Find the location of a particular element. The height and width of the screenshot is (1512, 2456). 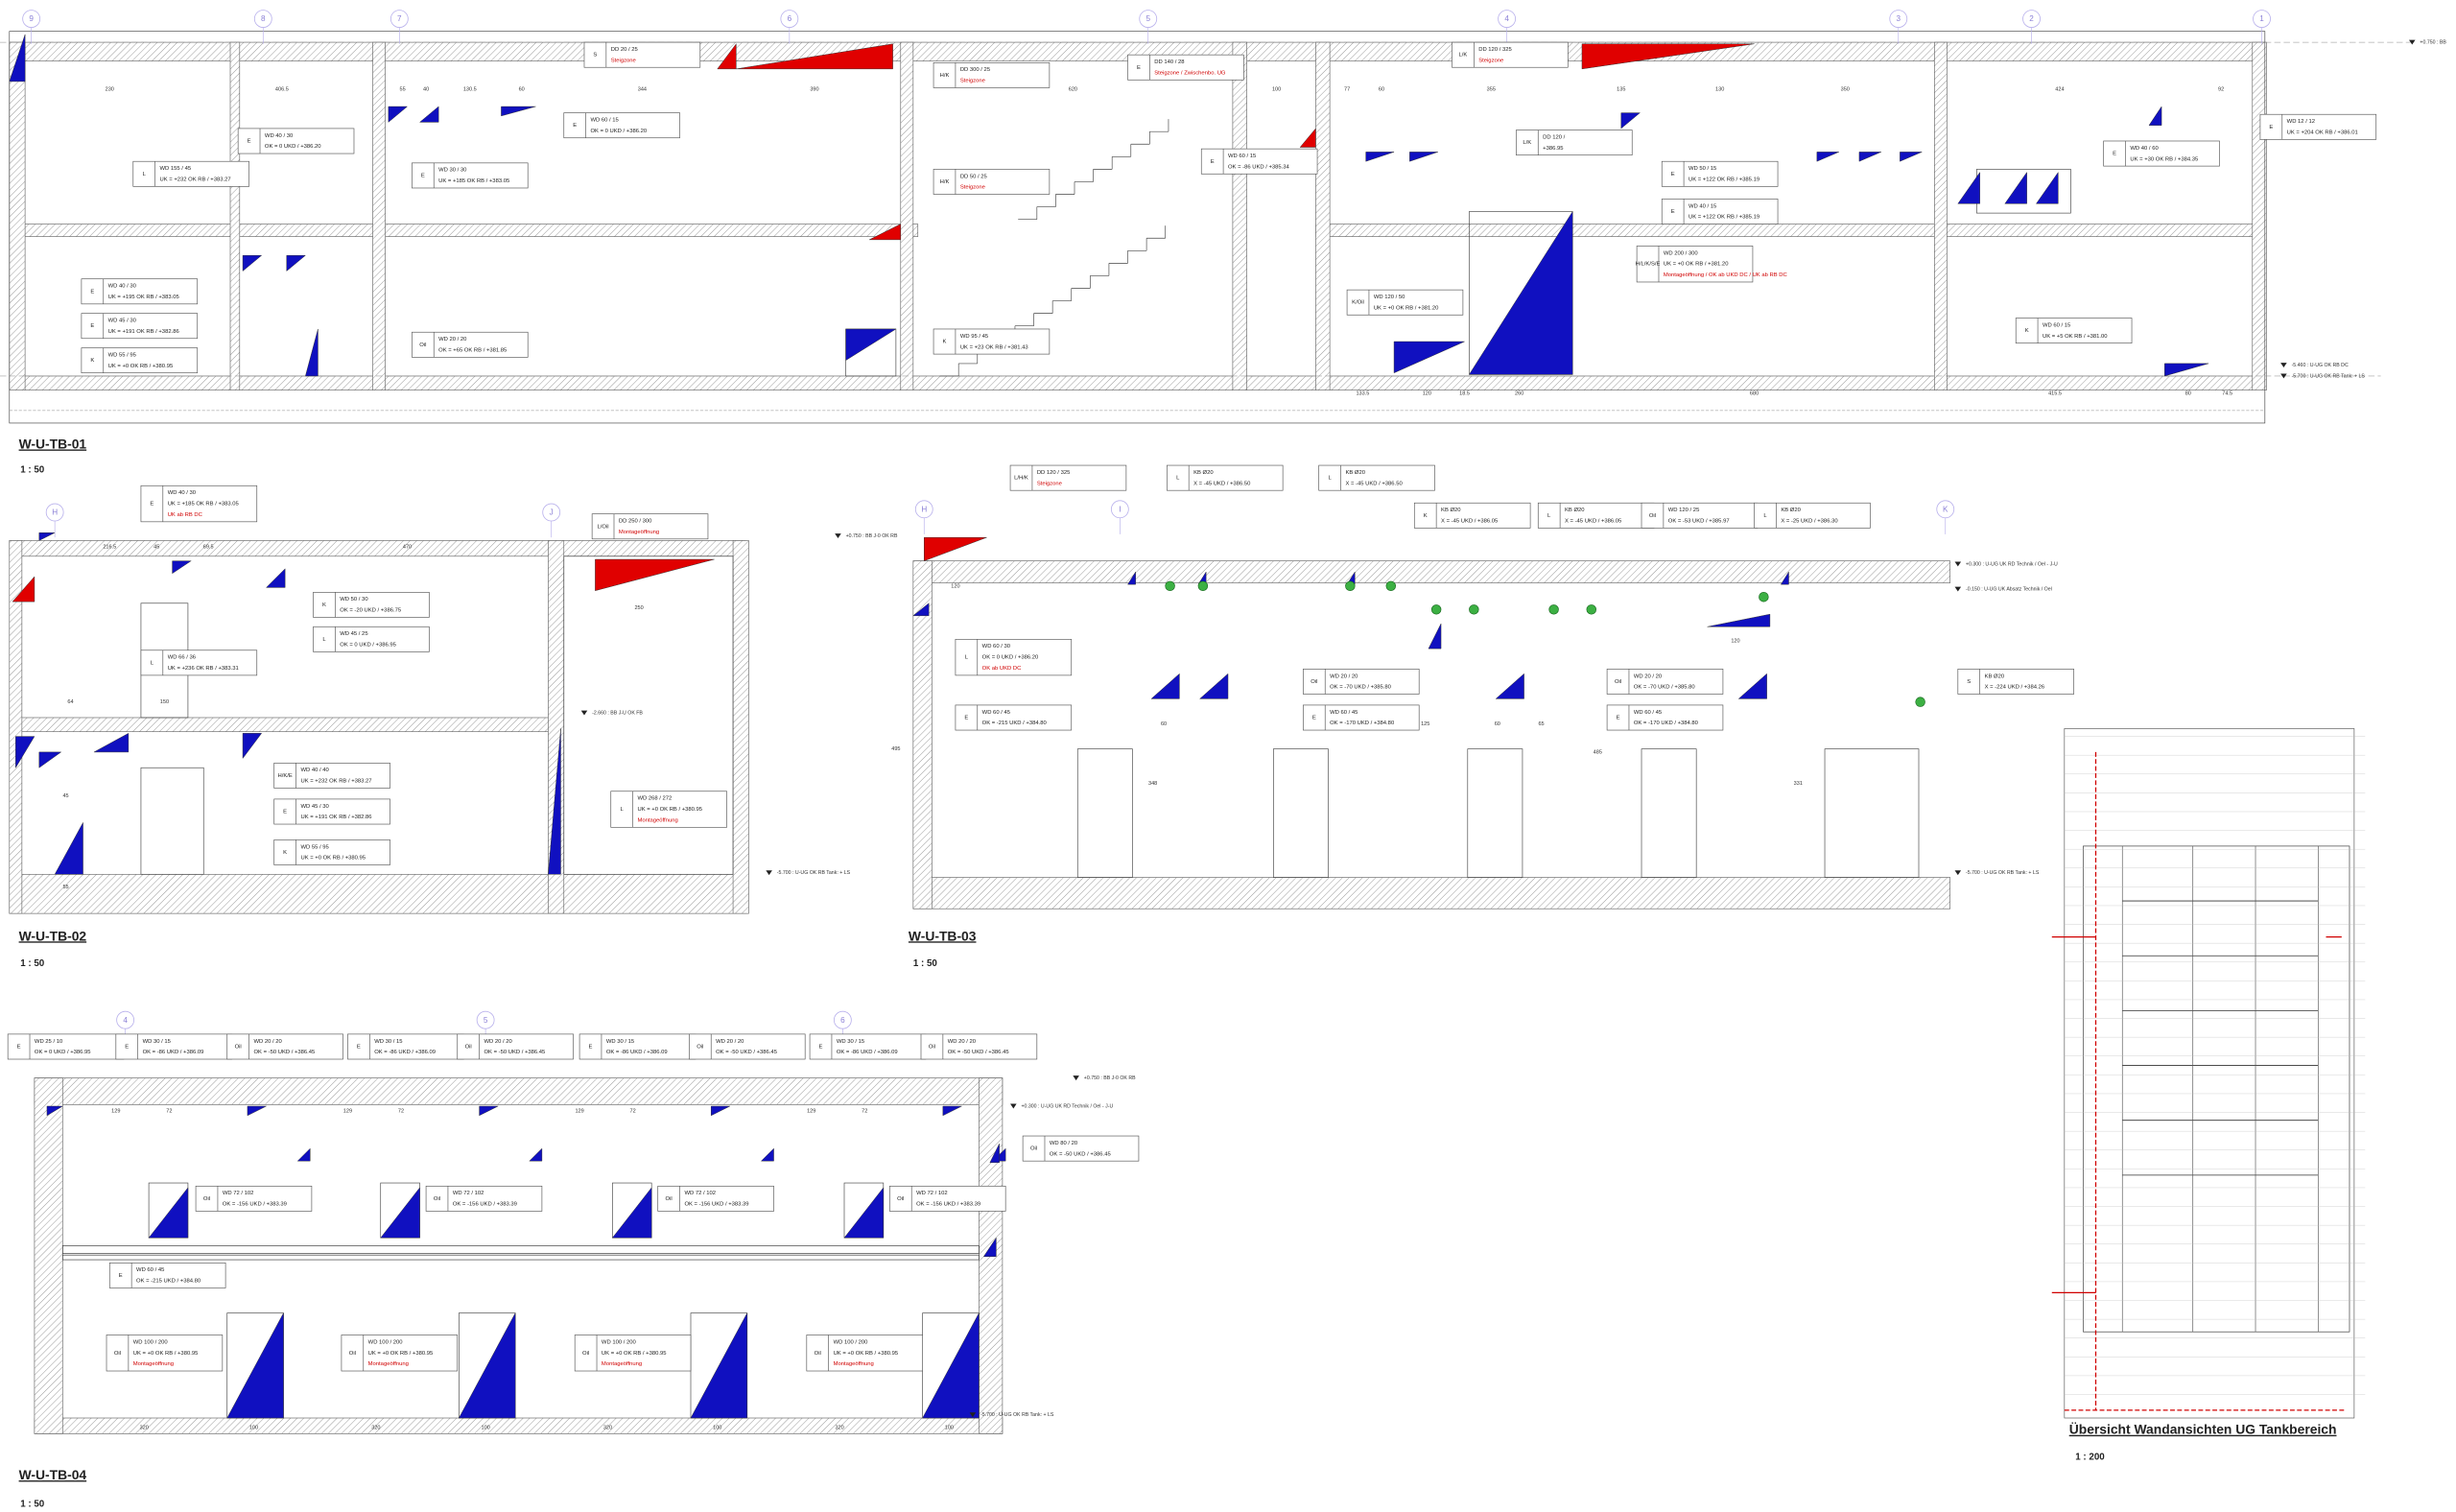

tag-text: X = -224 UKD / +384.26 is located at coordinates (2015, 688).